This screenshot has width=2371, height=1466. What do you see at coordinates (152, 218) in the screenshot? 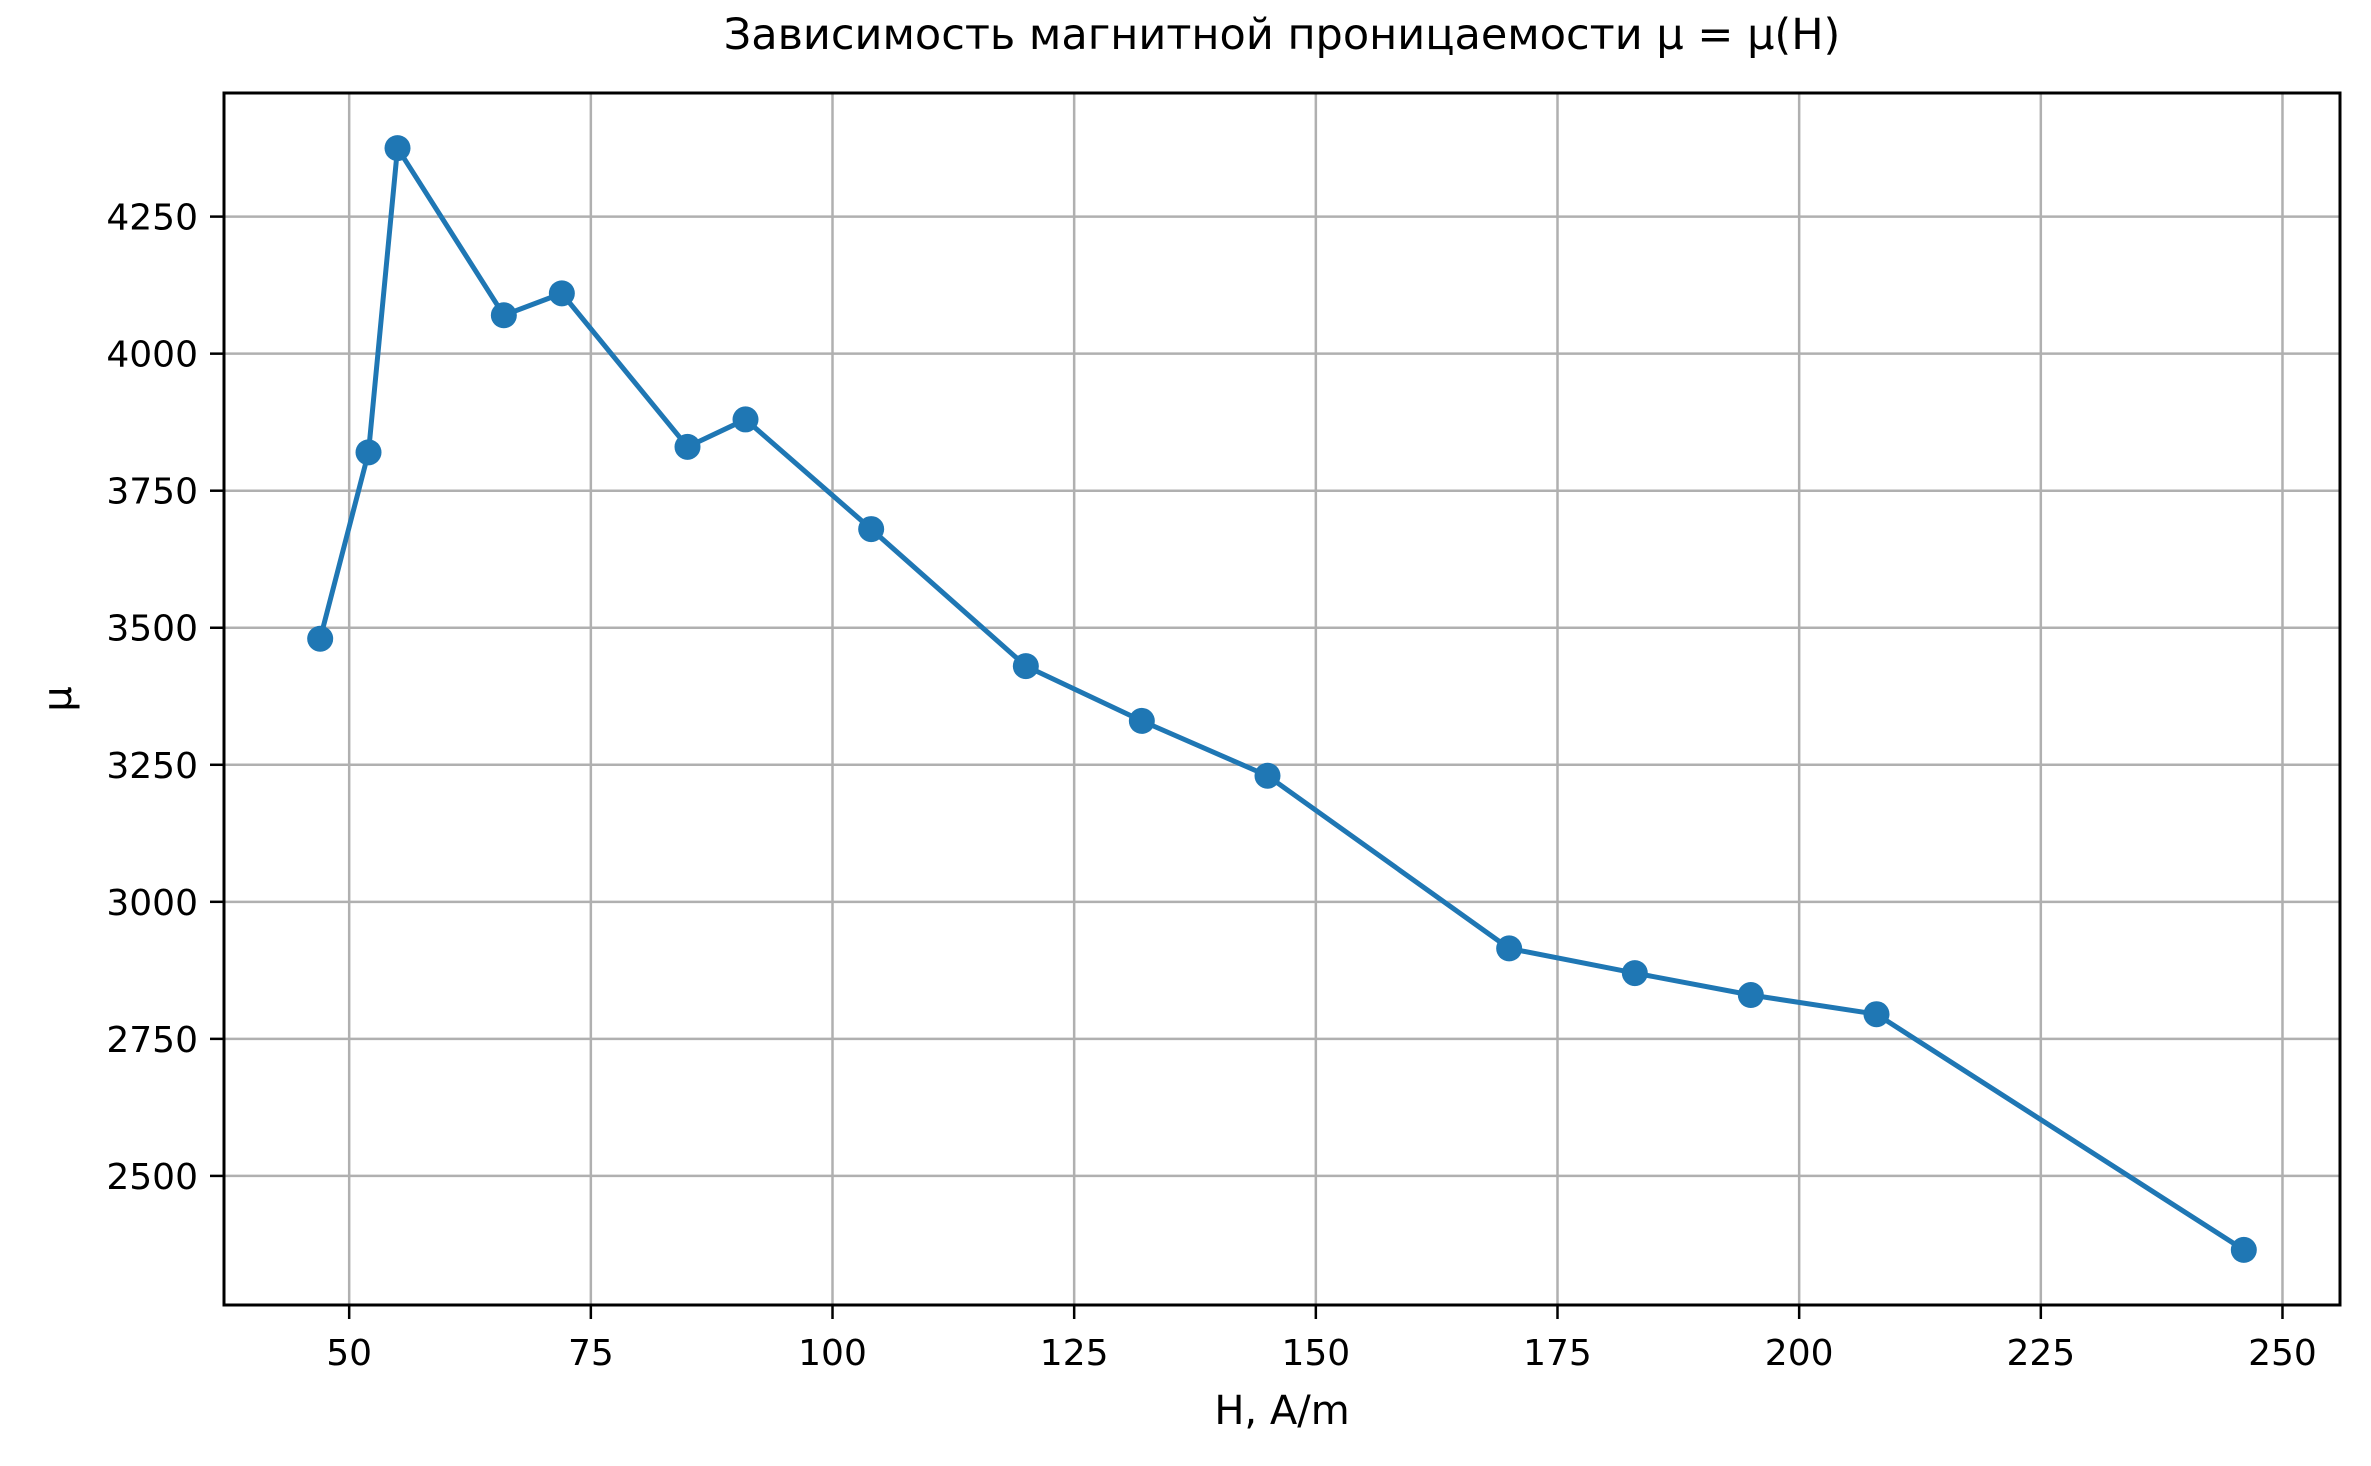
I see `y-tick-label: 4250` at bounding box center [152, 218].